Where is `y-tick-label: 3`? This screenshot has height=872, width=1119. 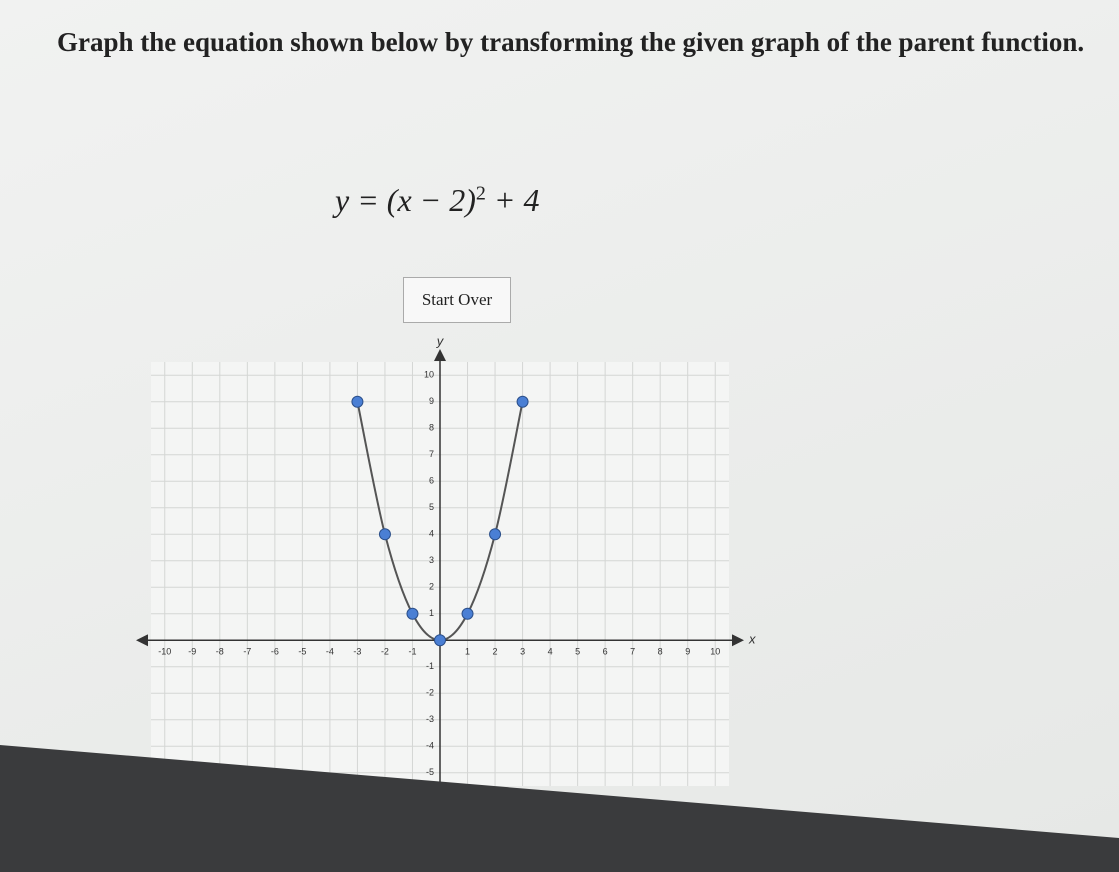 y-tick-label: 3 is located at coordinates (431, 560).